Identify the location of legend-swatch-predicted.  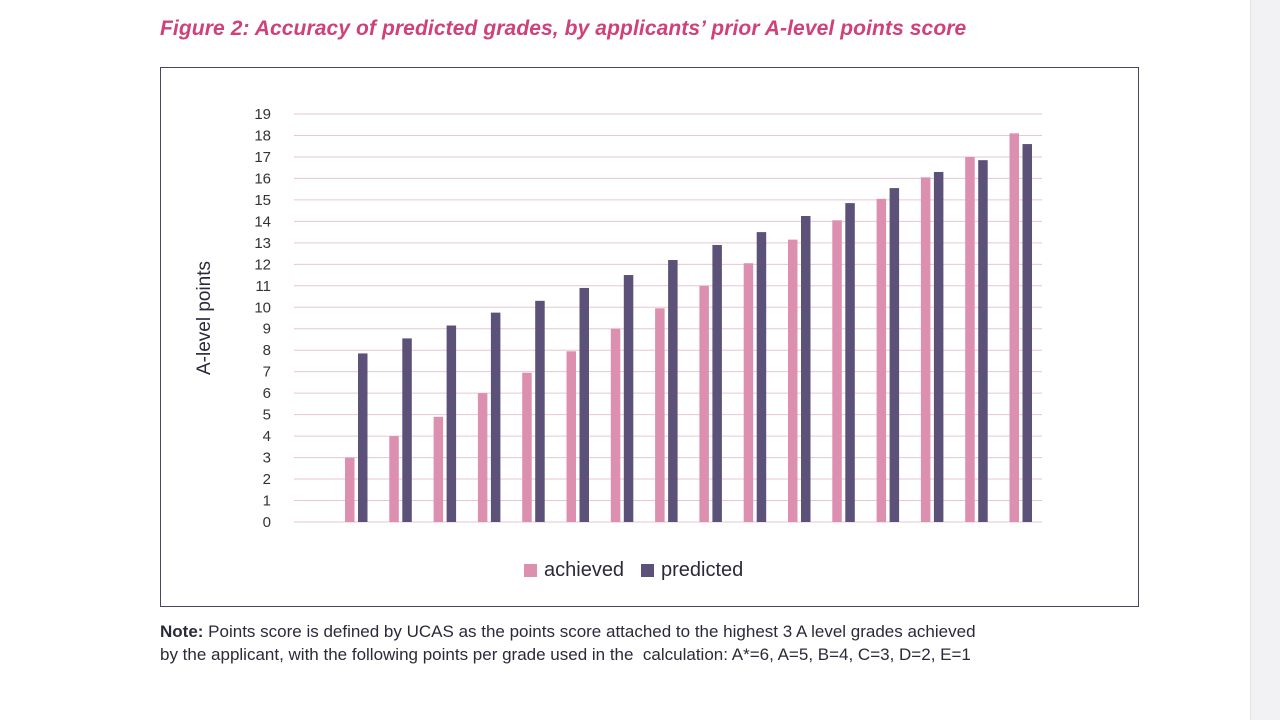
(647, 570).